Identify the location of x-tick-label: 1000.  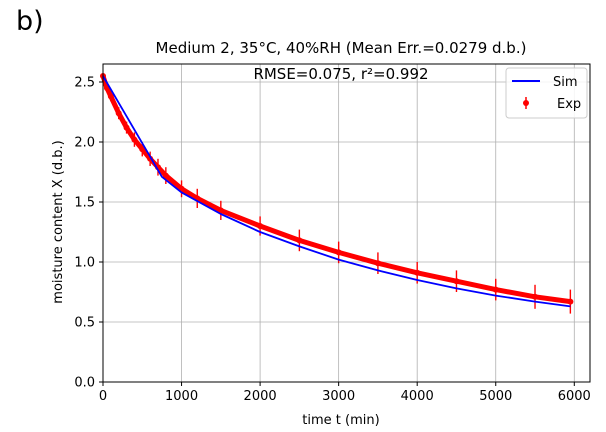
(181, 396).